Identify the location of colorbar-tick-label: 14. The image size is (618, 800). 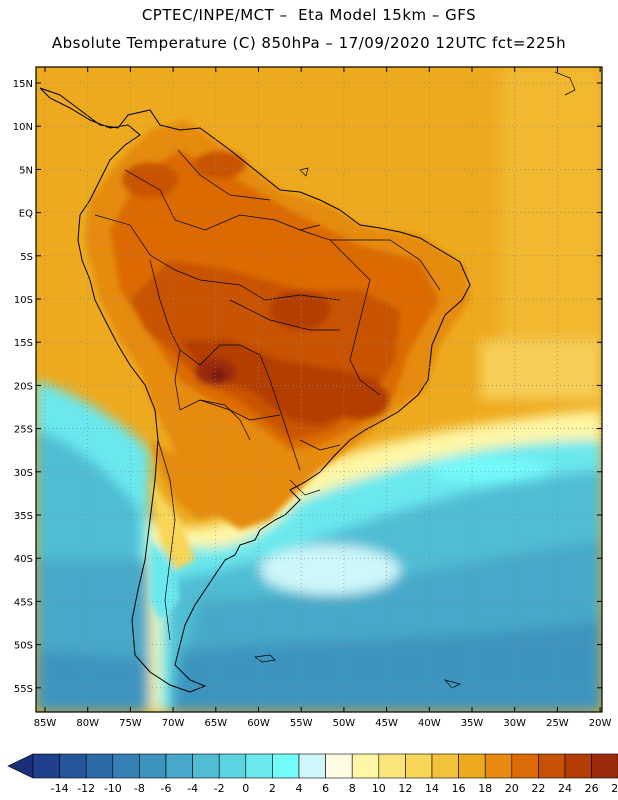
(432, 788).